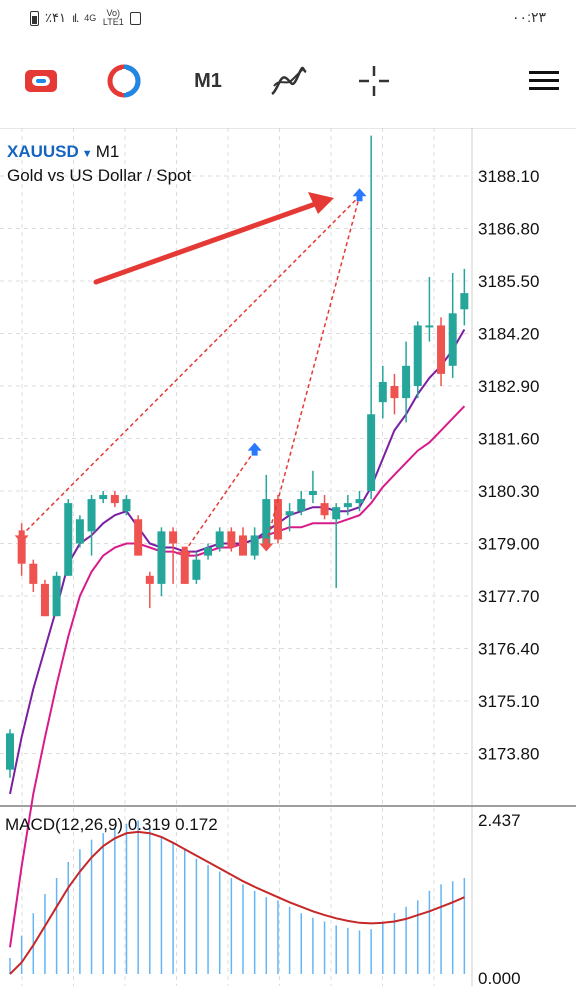 Image resolution: width=576 pixels, height=989 pixels. I want to click on macd-scale-bottom: 0.000, so click(499, 978).